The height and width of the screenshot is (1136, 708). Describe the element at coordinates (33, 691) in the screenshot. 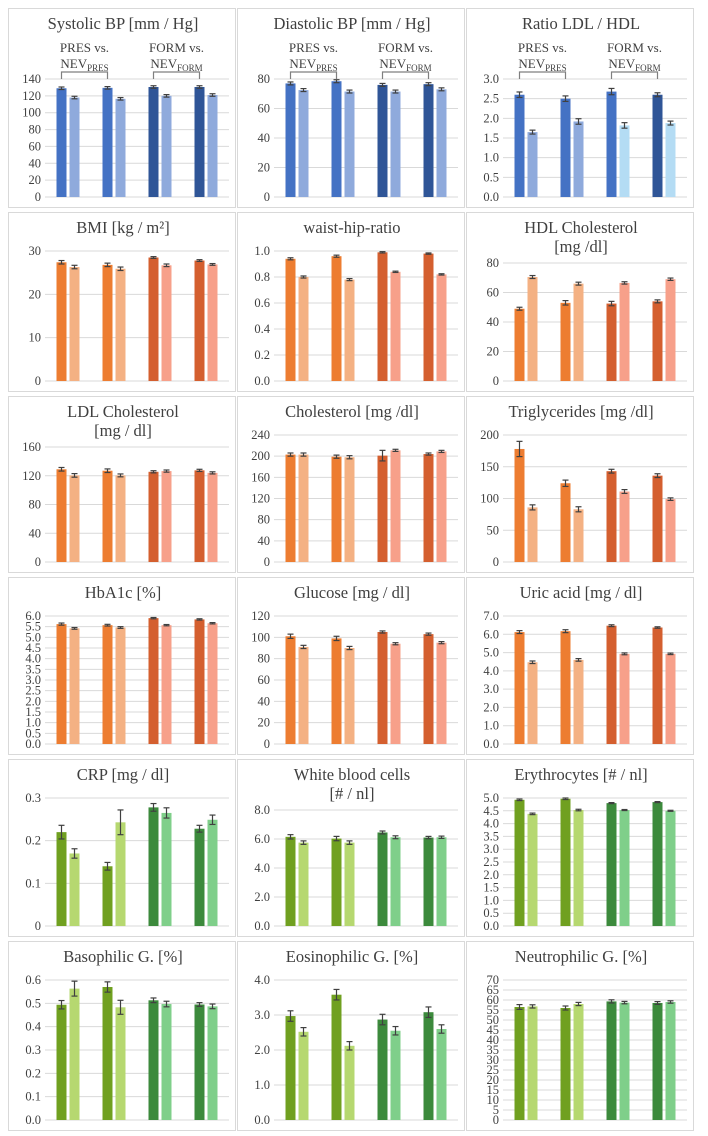

I see `y-tick-label: 2.5` at that location.